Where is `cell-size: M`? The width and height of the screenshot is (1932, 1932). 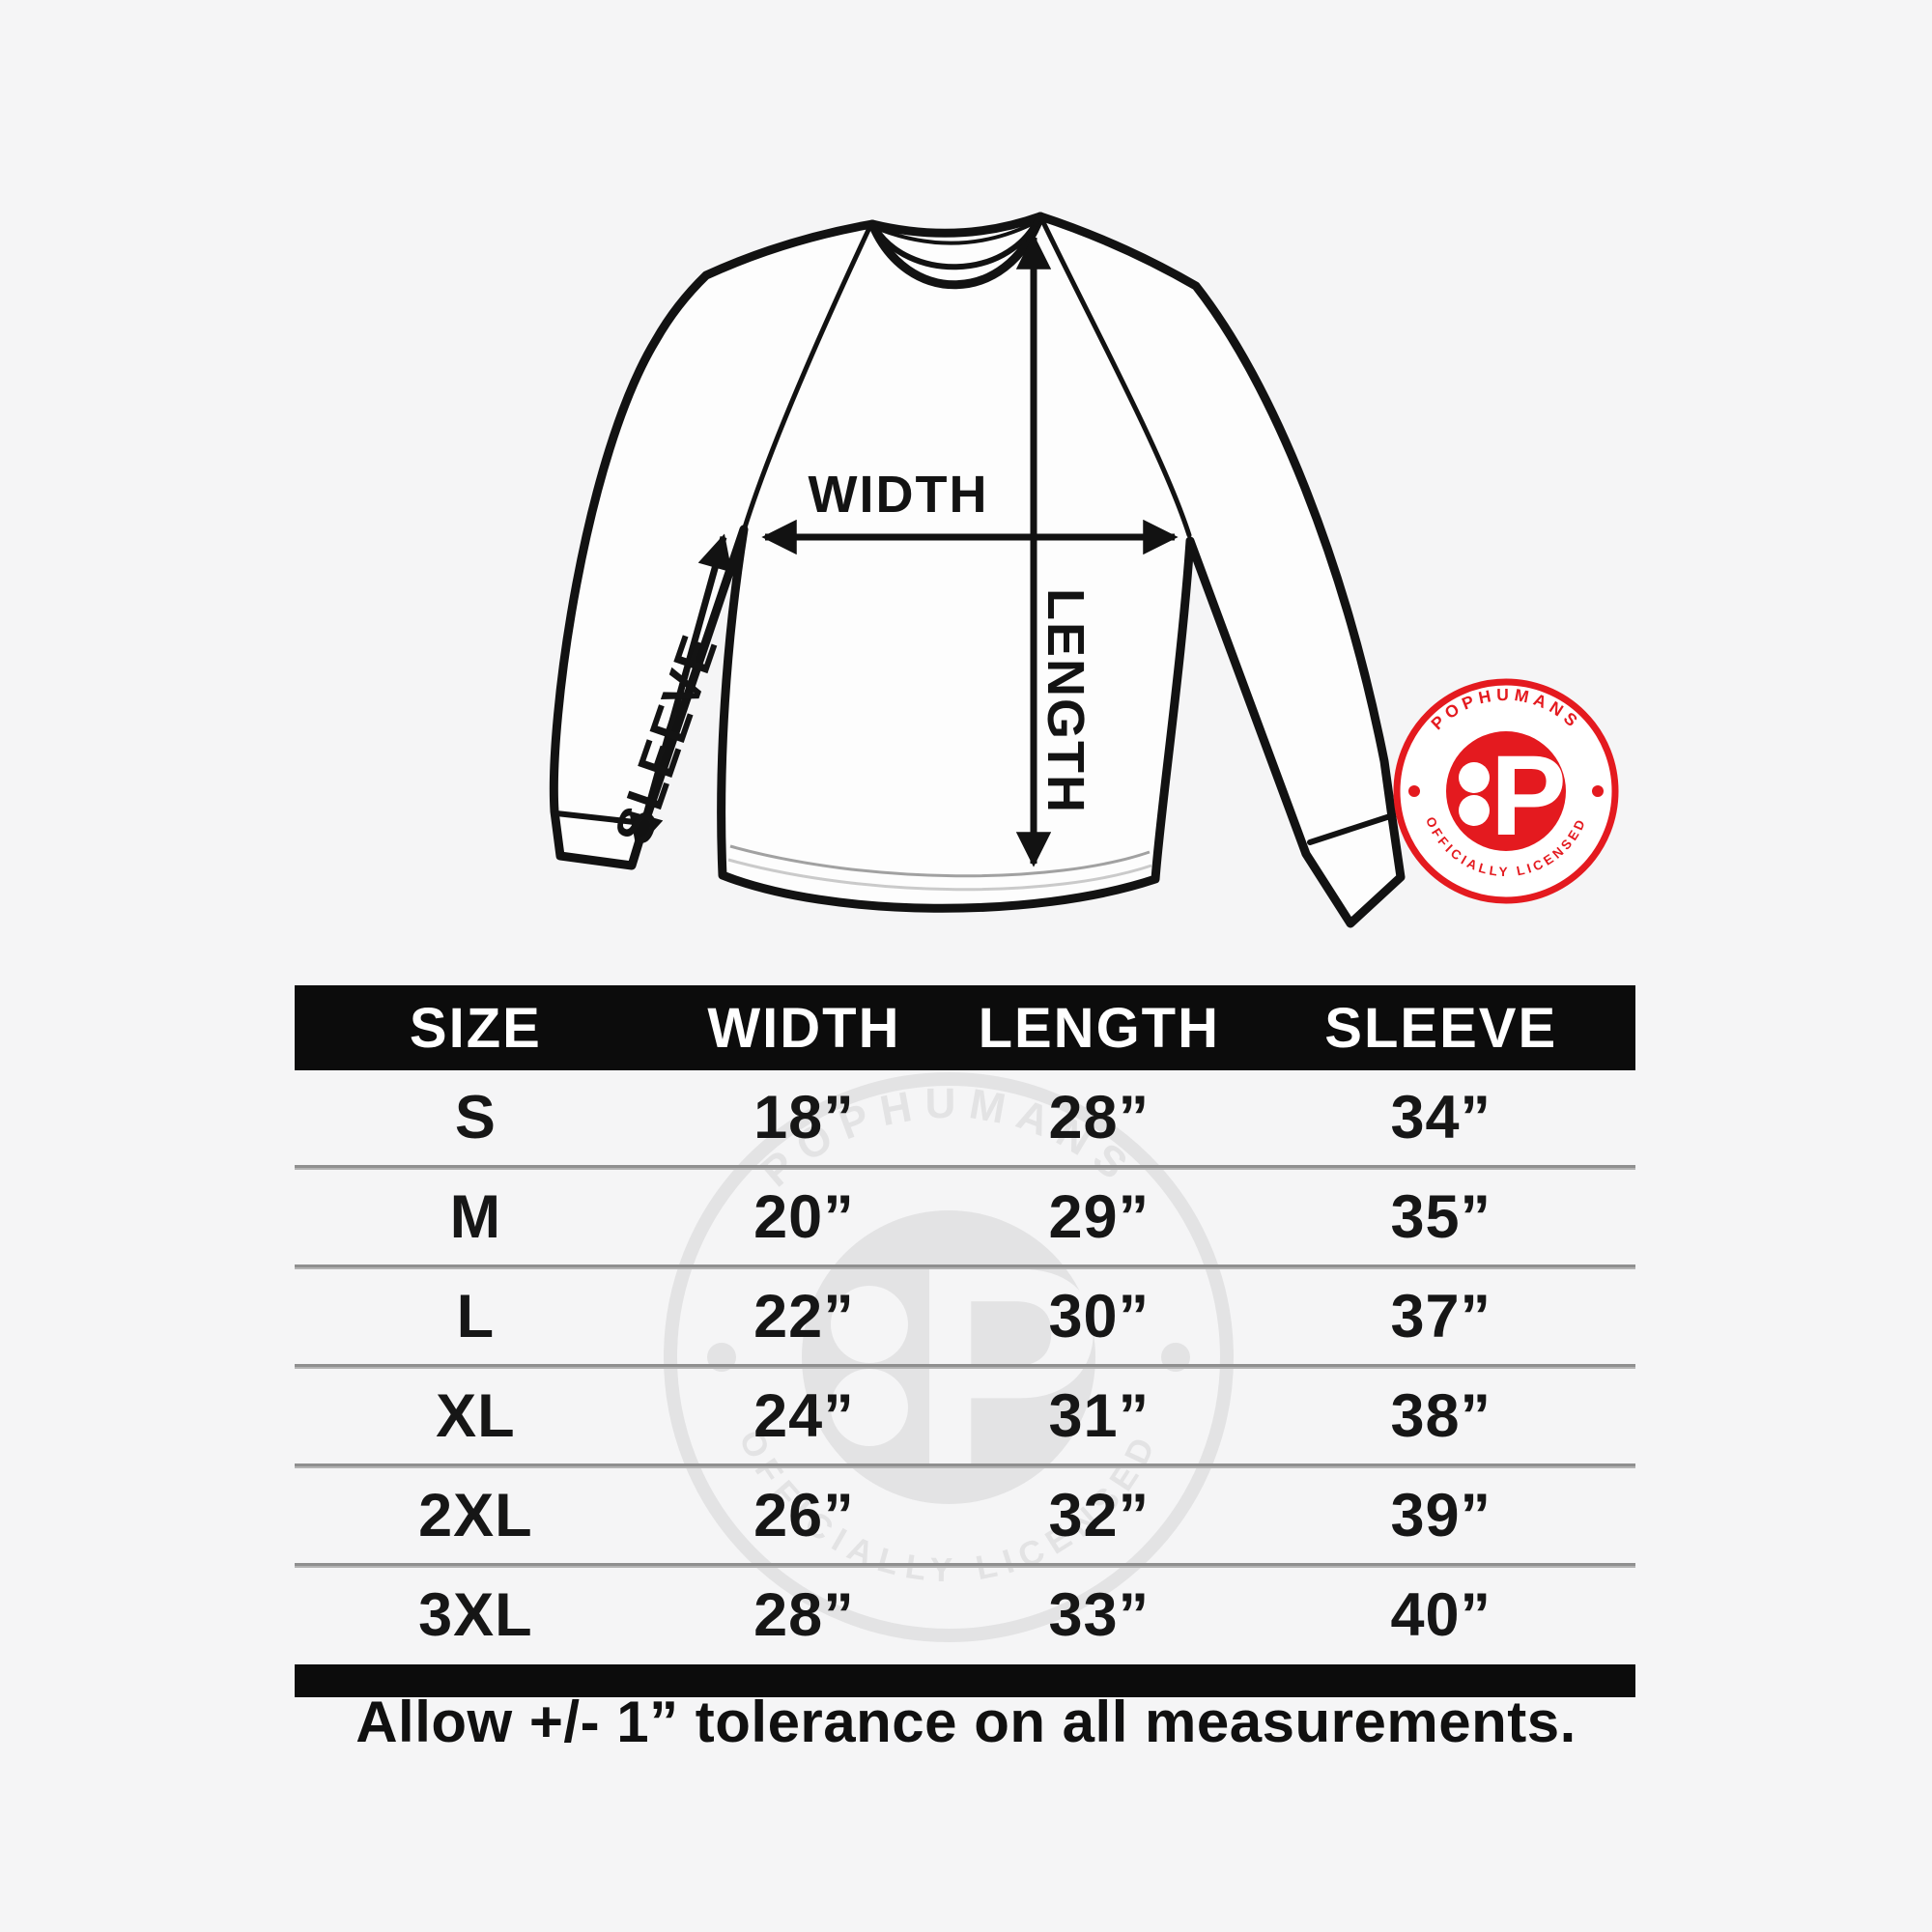
cell-size: M is located at coordinates (475, 1217).